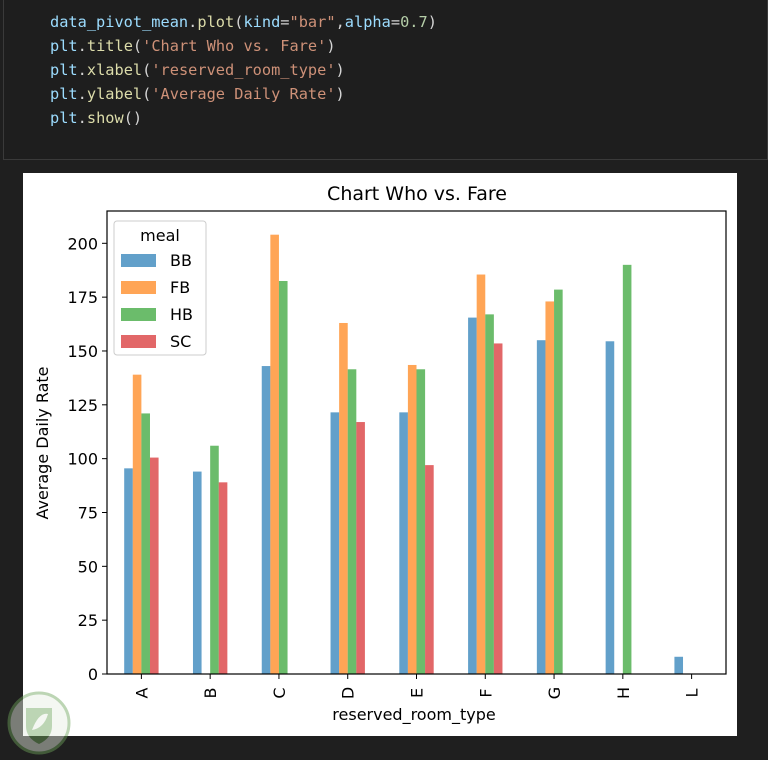 This screenshot has height=760, width=768. What do you see at coordinates (412, 519) in the screenshot?
I see `bar-FB-E` at bounding box center [412, 519].